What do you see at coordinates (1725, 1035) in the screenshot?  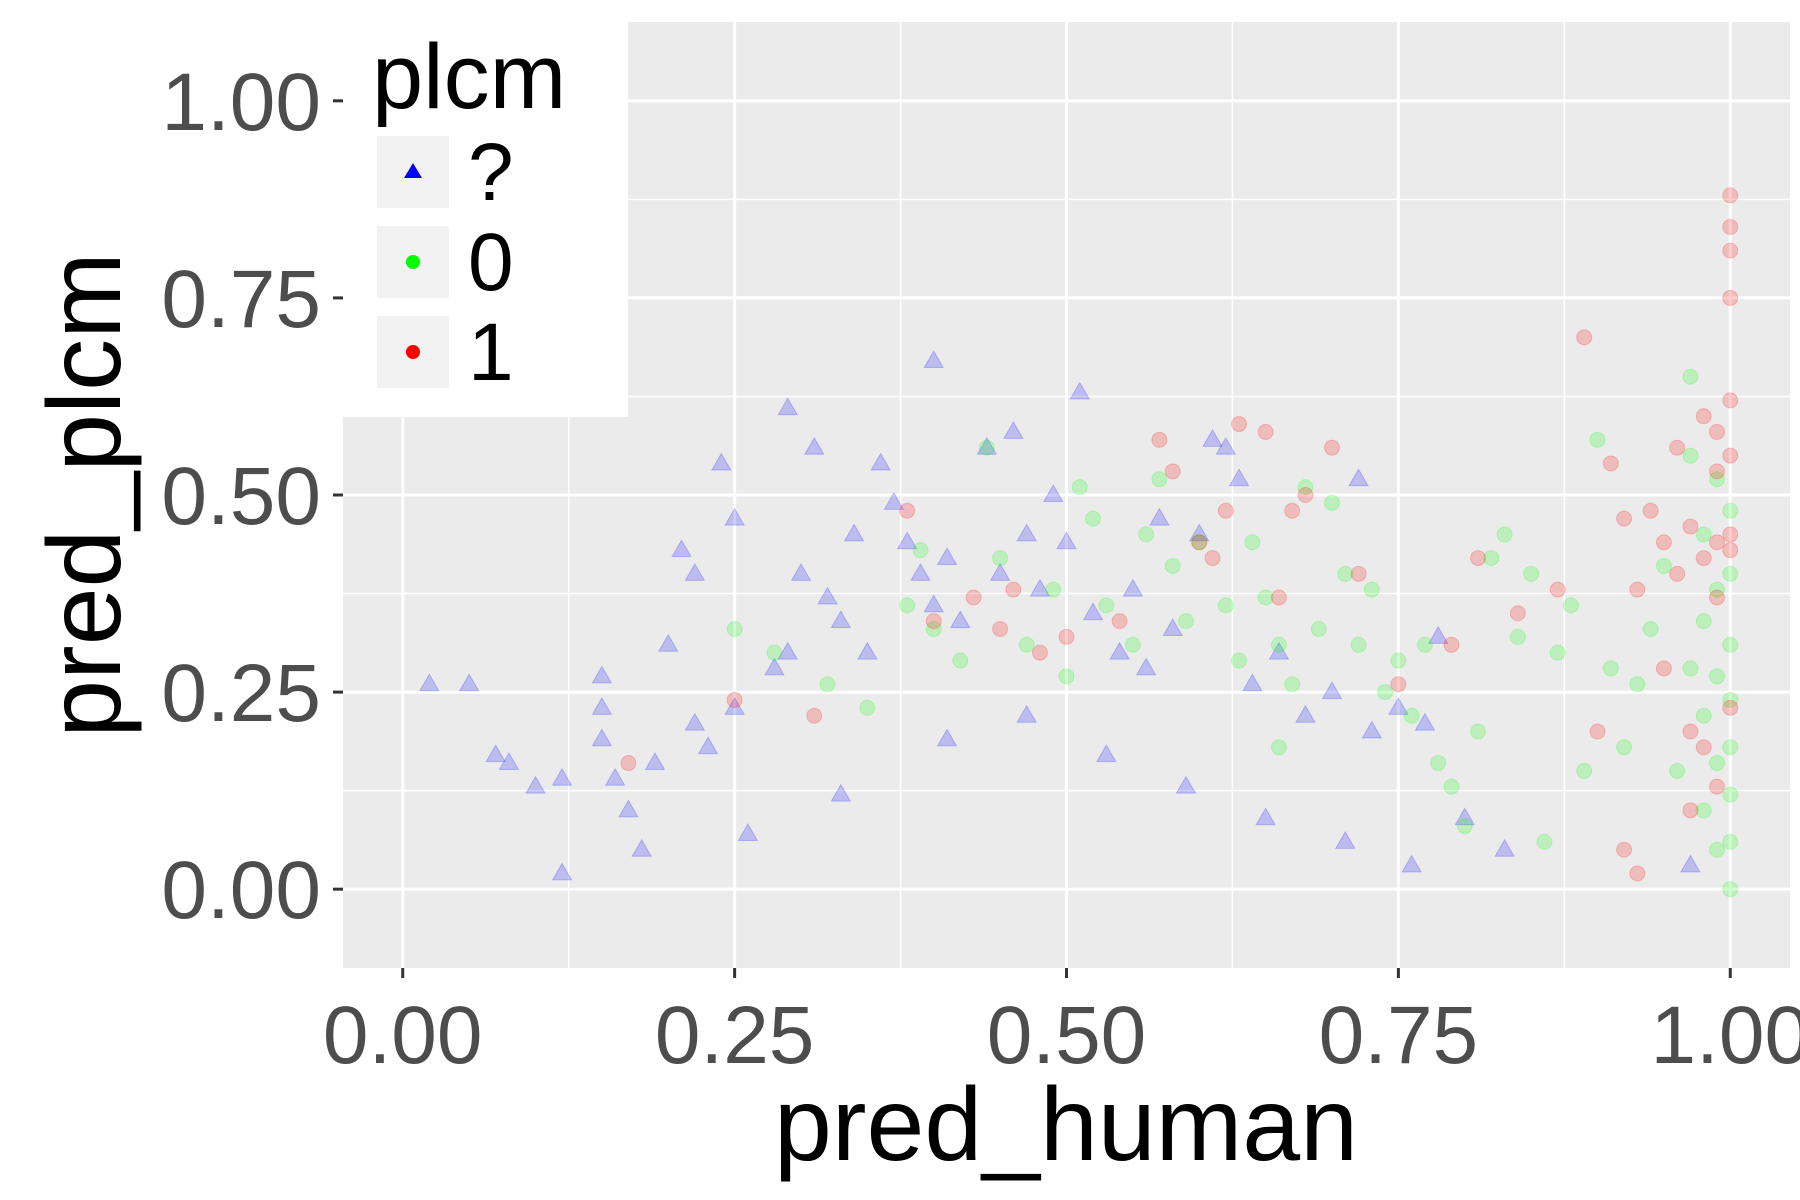 I see `x-tick-label: 1.00` at bounding box center [1725, 1035].